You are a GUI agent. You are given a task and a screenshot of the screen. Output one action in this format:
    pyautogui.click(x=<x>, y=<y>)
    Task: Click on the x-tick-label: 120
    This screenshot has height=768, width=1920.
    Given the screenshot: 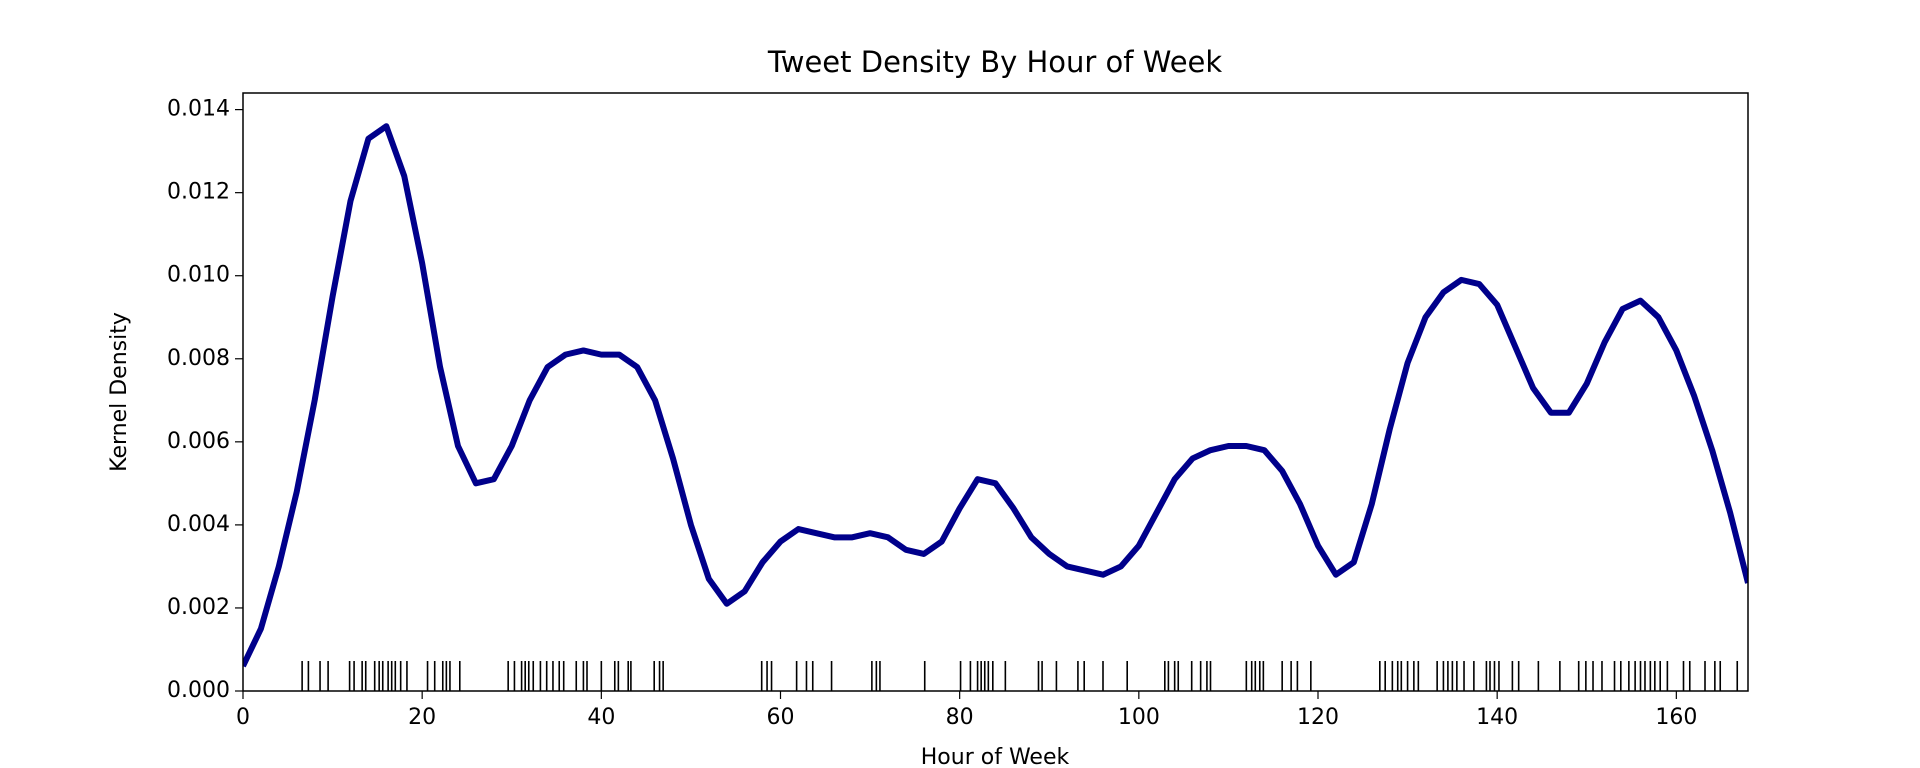 What is the action you would take?
    pyautogui.click(x=1318, y=717)
    